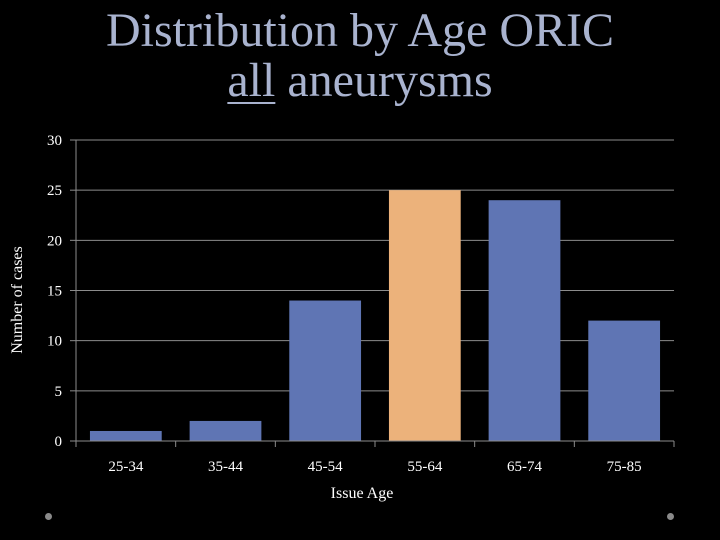  What do you see at coordinates (524, 467) in the screenshot?
I see `x-tick-label: 65-74` at bounding box center [524, 467].